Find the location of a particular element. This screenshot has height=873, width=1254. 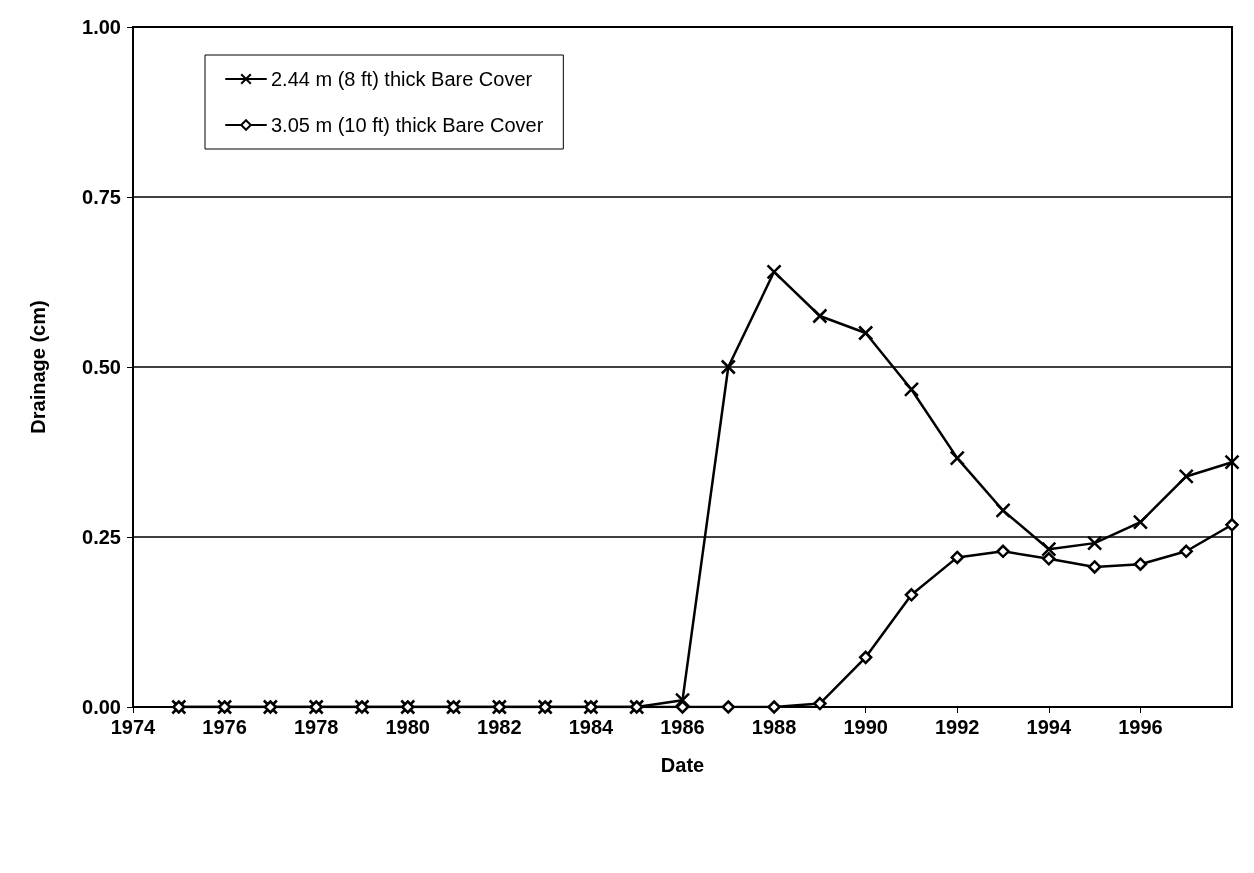

x-tick-label: 1978 is located at coordinates (316, 727).